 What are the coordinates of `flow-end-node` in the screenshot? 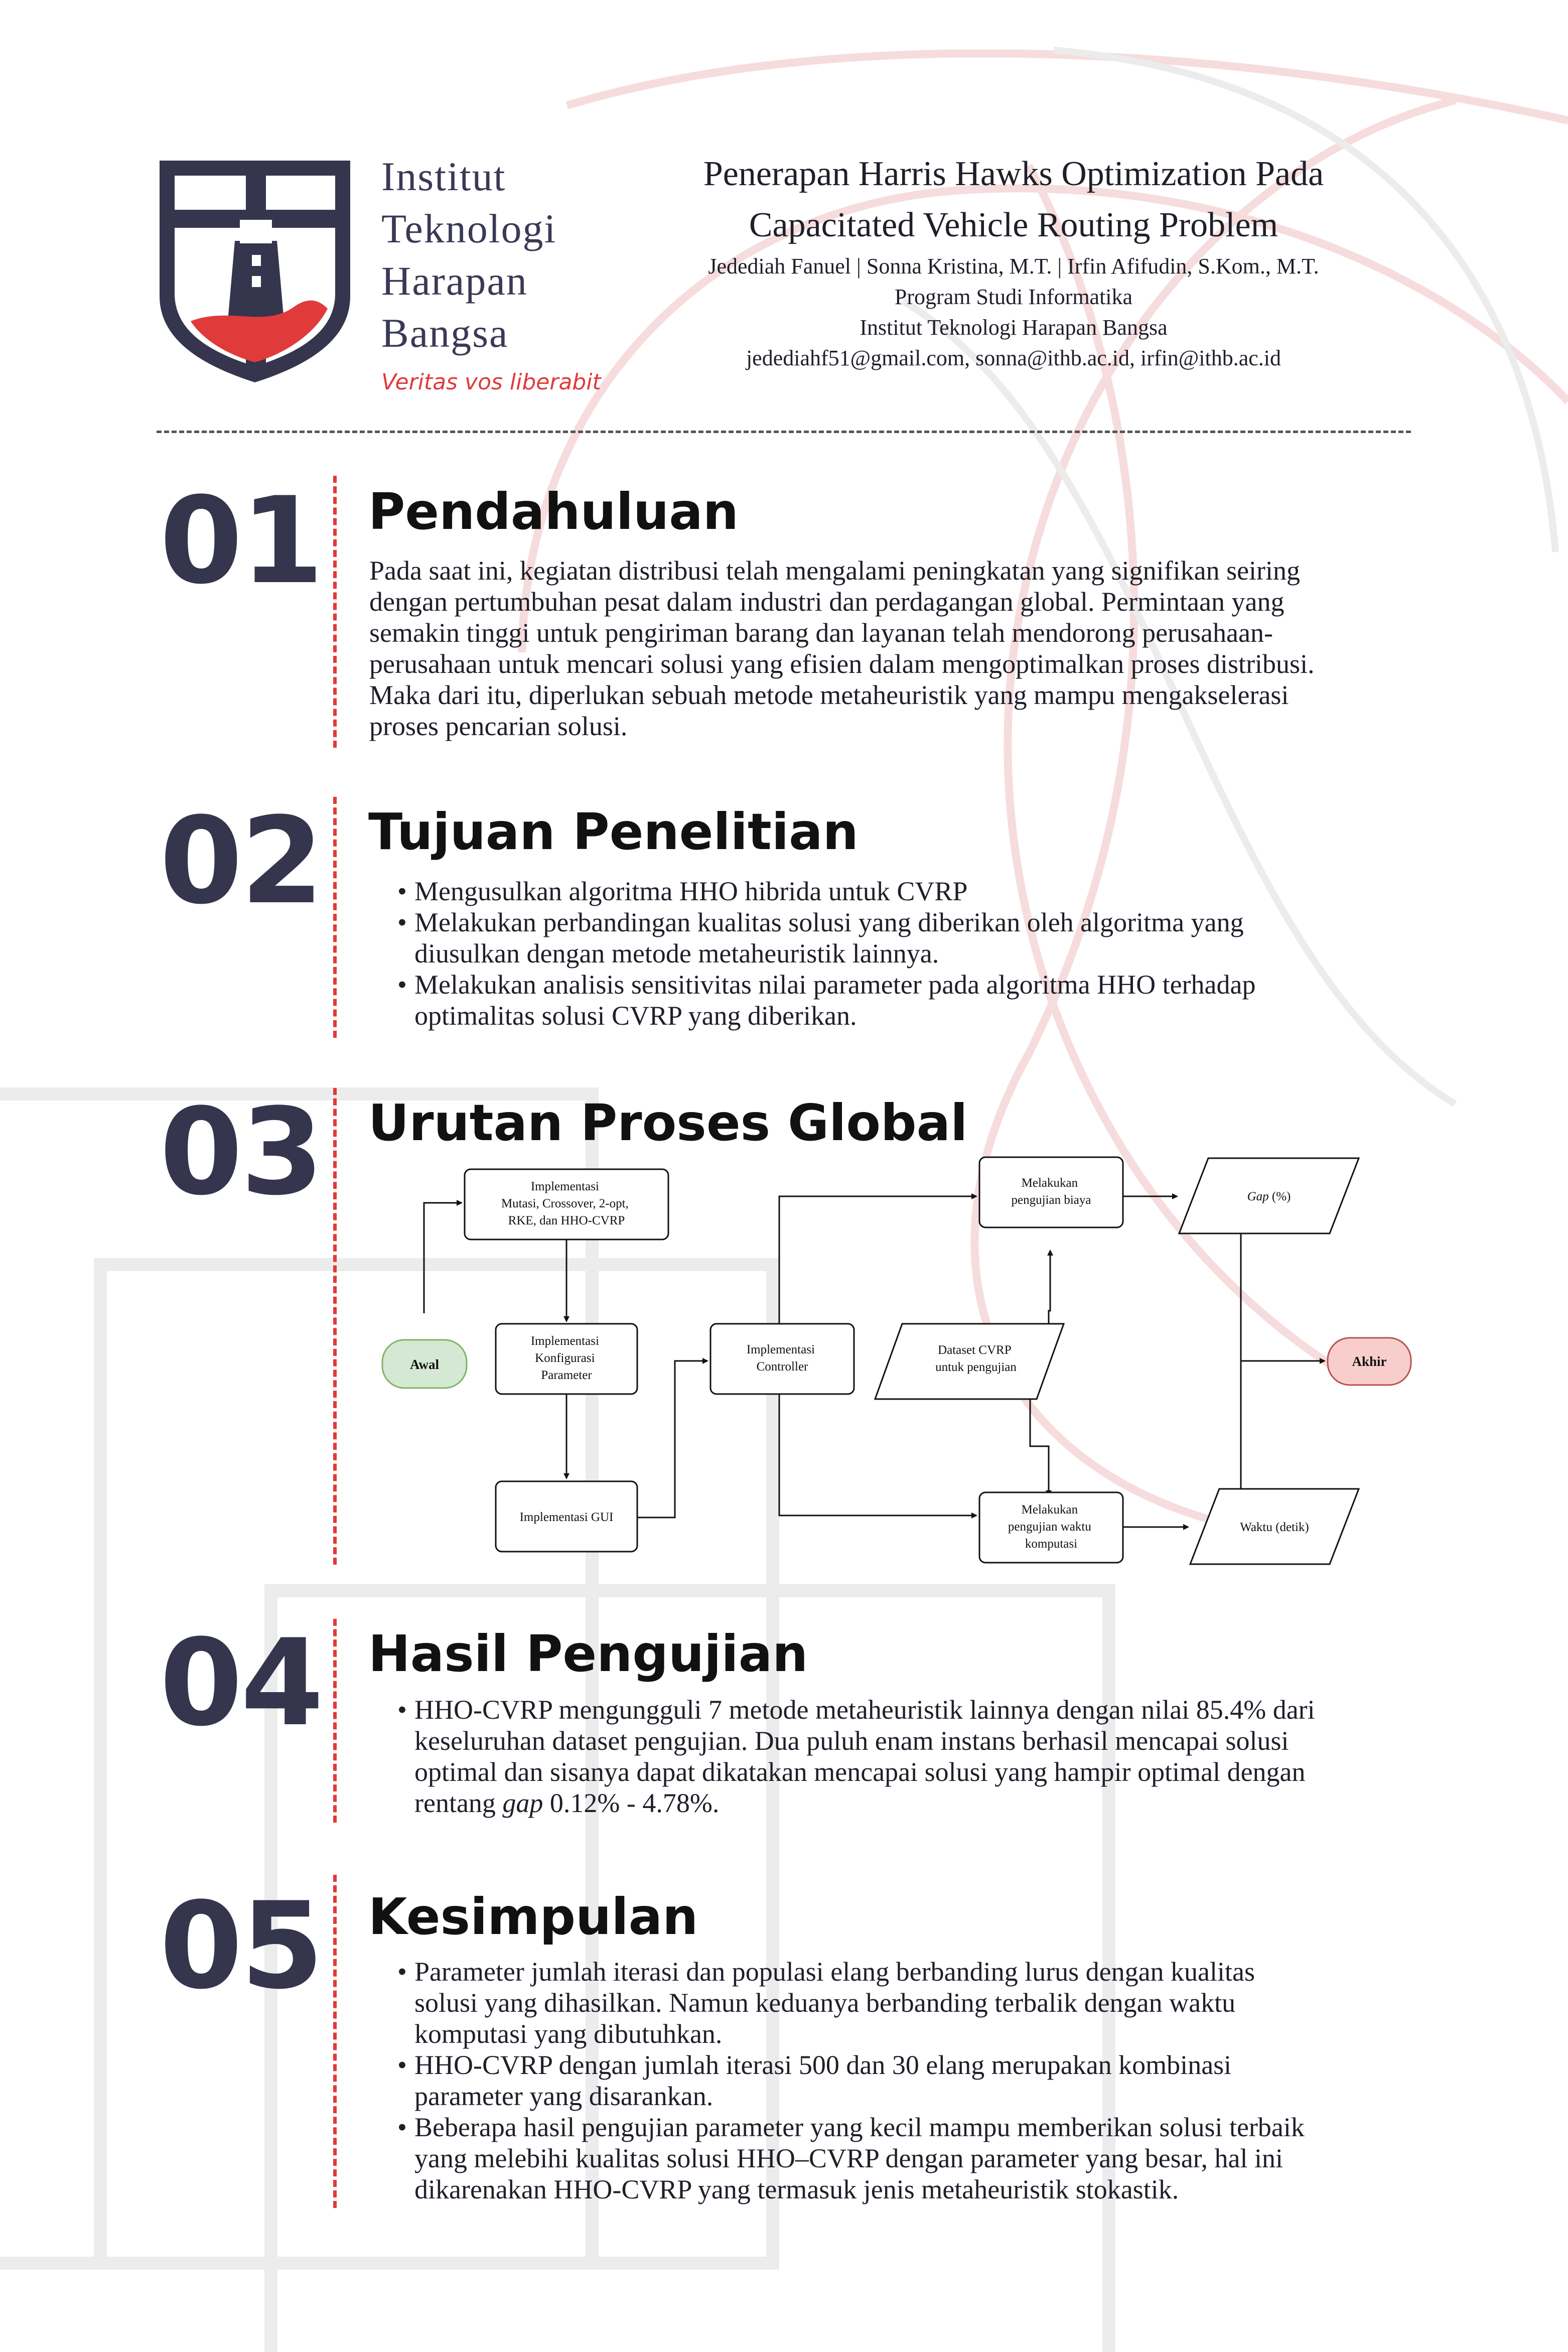 It's located at (1369, 1362).